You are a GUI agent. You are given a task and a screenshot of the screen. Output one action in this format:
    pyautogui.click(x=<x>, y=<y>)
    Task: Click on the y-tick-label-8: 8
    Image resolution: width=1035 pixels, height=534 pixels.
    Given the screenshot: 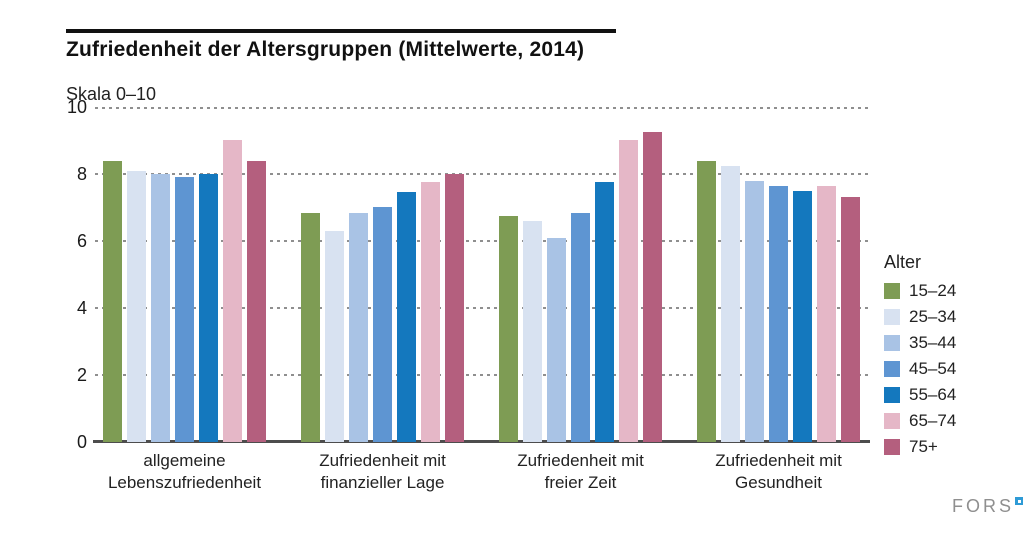 What is the action you would take?
    pyautogui.click(x=81, y=174)
    